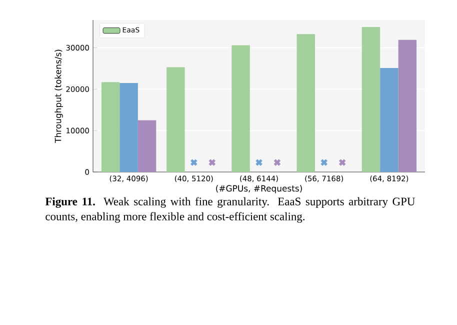  Describe the element at coordinates (58, 96) in the screenshot. I see `y-axis-title: Throughput (tokens/s)` at that location.